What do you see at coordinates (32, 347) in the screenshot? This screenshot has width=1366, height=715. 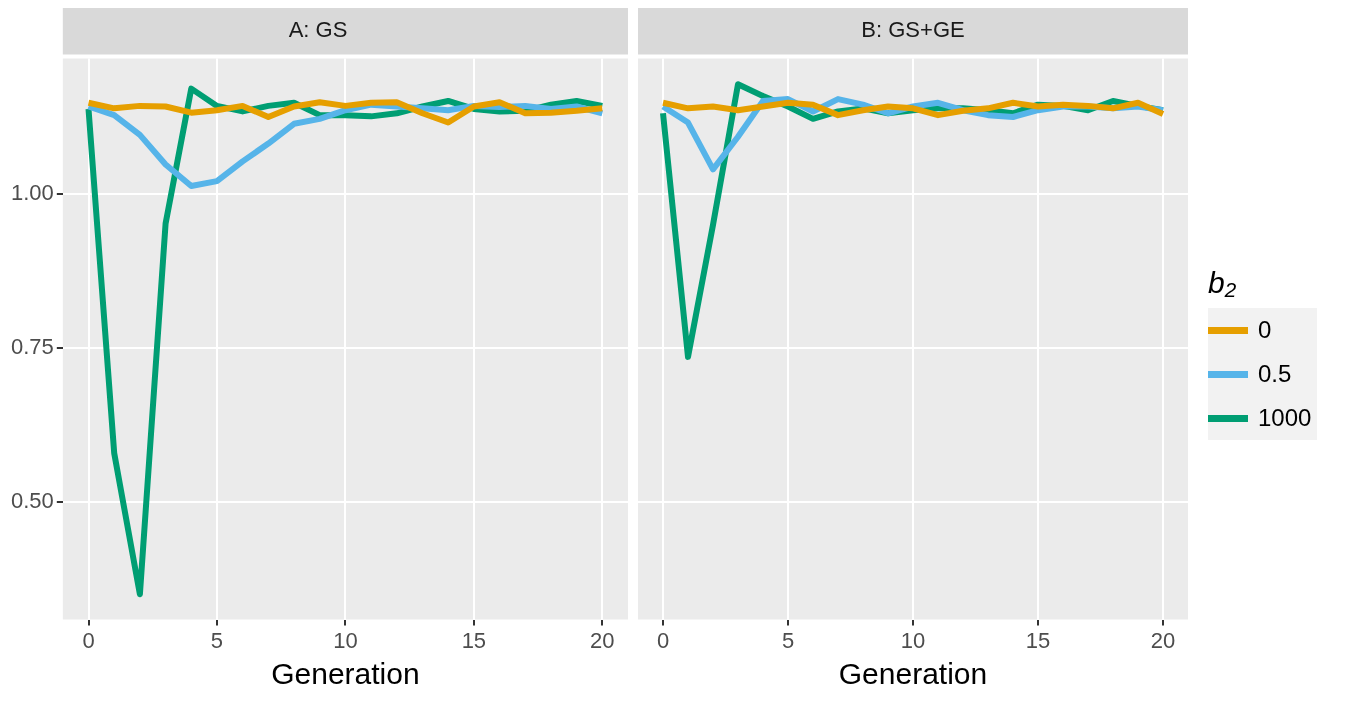 I see `y-tick-label: 0.75` at bounding box center [32, 347].